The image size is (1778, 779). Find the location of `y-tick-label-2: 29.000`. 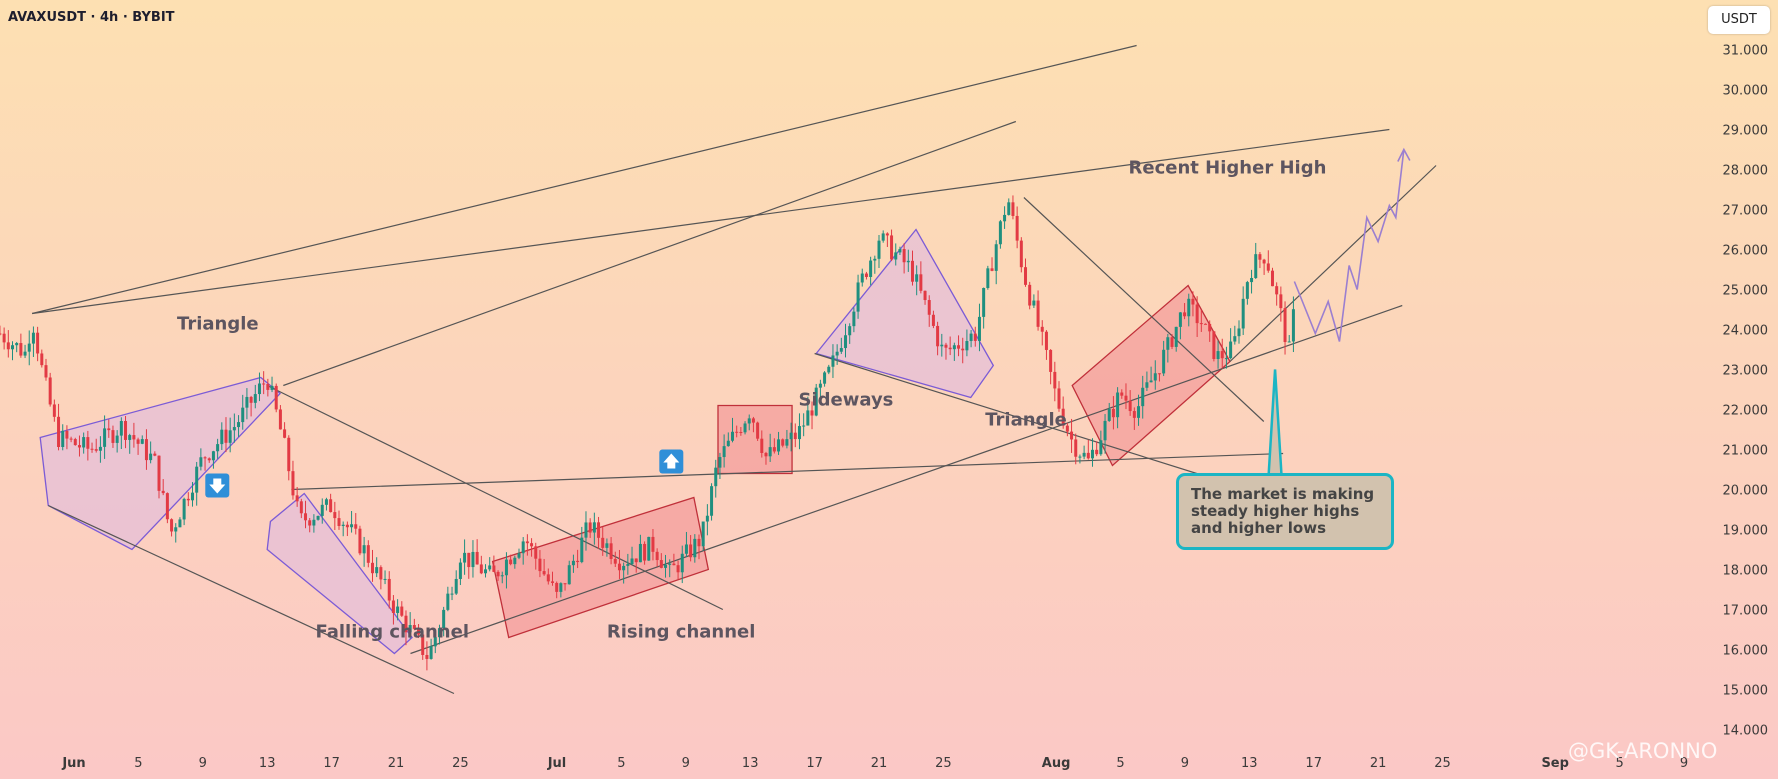

y-tick-label-2: 29.000 is located at coordinates (1746, 131).